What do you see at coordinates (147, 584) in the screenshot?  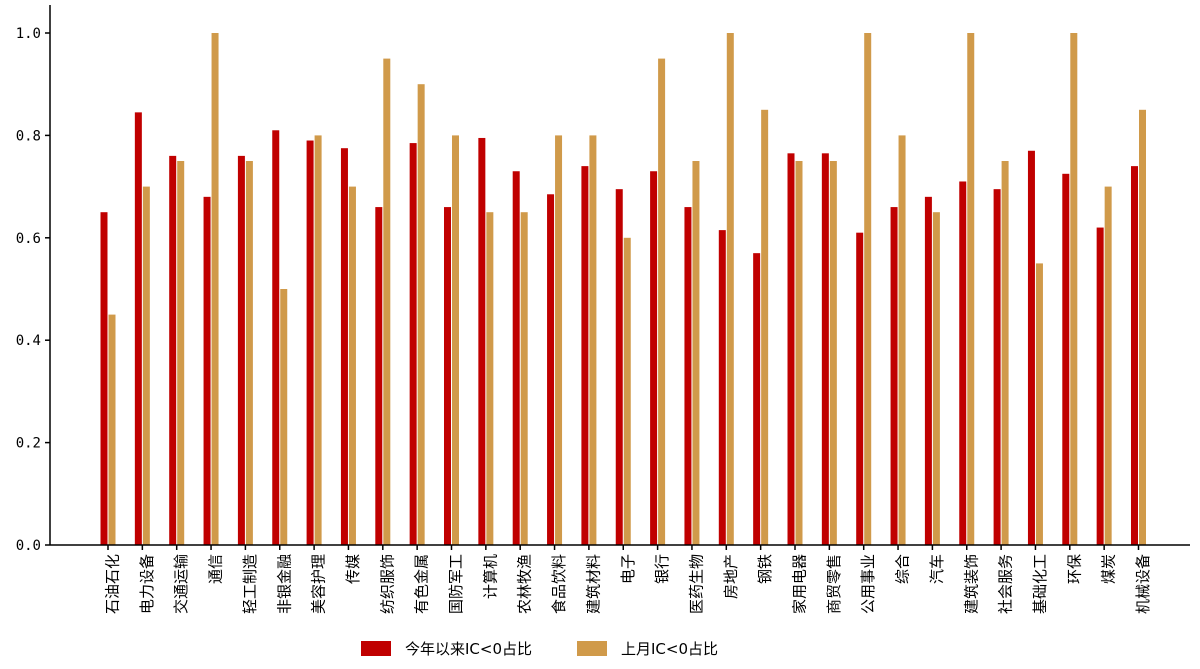 I see `x-tick-label: 电力设备` at bounding box center [147, 584].